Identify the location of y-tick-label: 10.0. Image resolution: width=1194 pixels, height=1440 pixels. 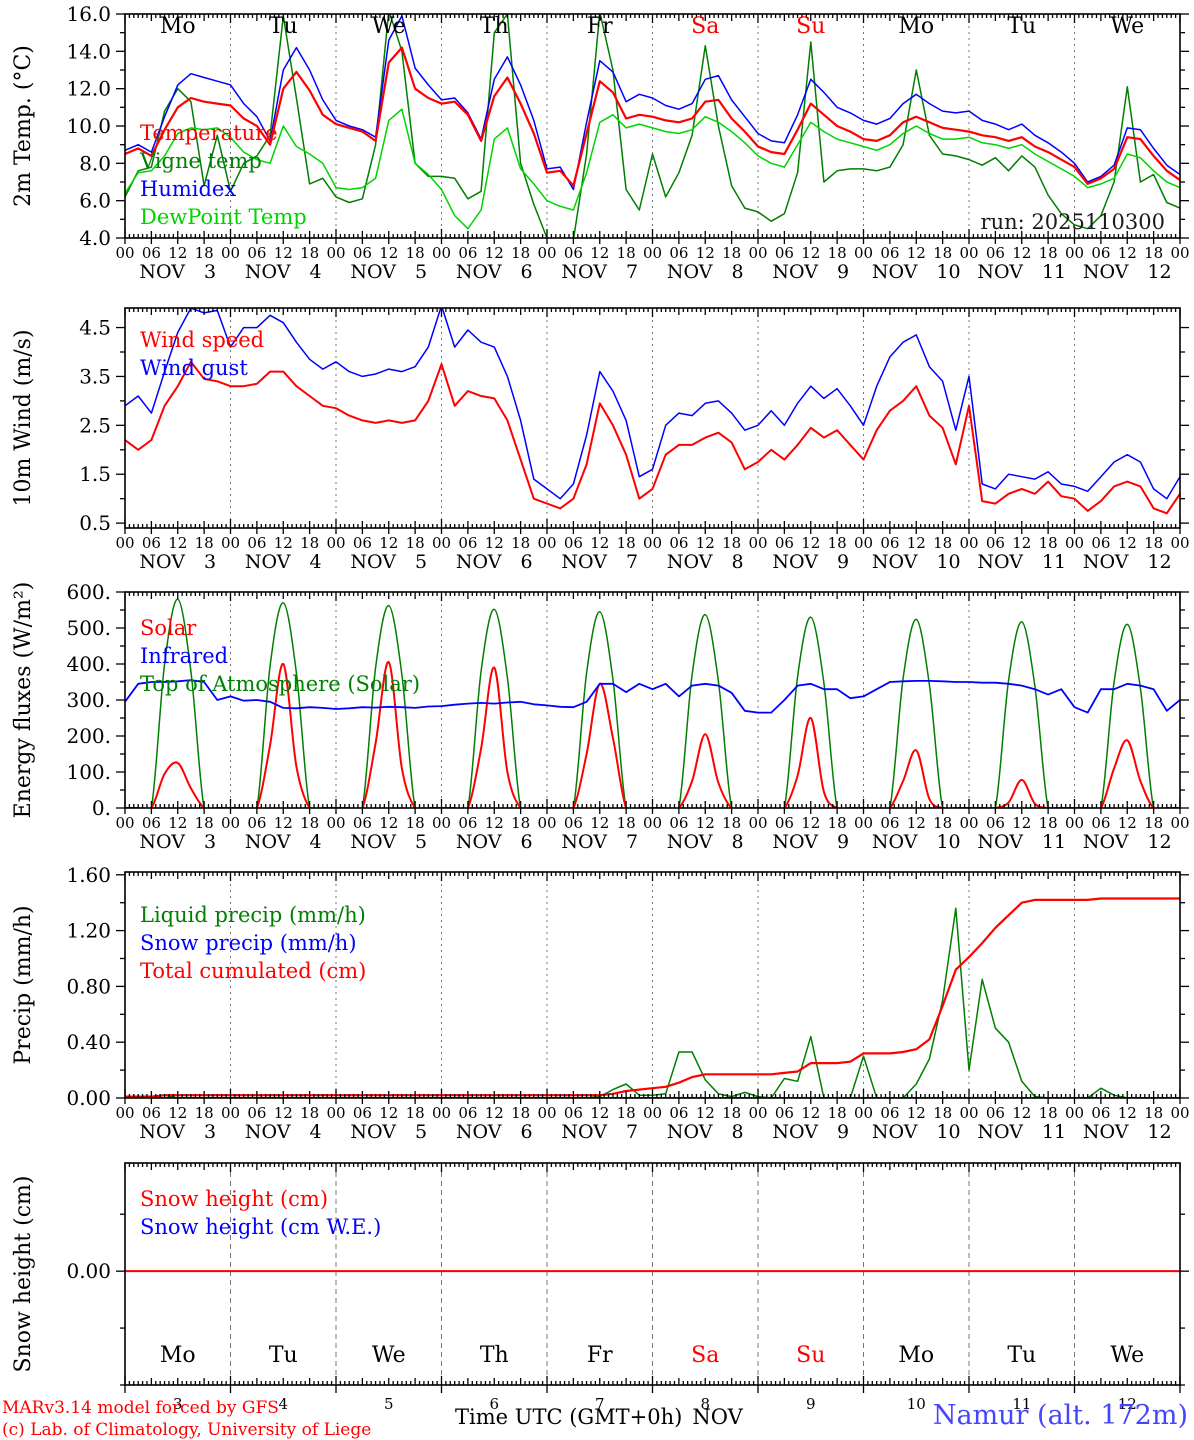
(88, 126).